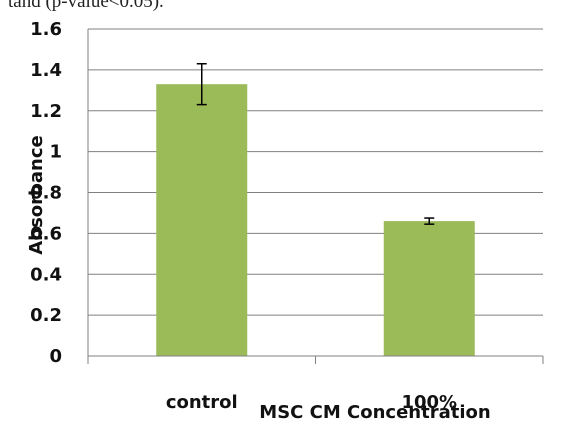 Image resolution: width=569 pixels, height=428 pixels. Describe the element at coordinates (55, 152) in the screenshot. I see `y-tick-label: 1` at that location.